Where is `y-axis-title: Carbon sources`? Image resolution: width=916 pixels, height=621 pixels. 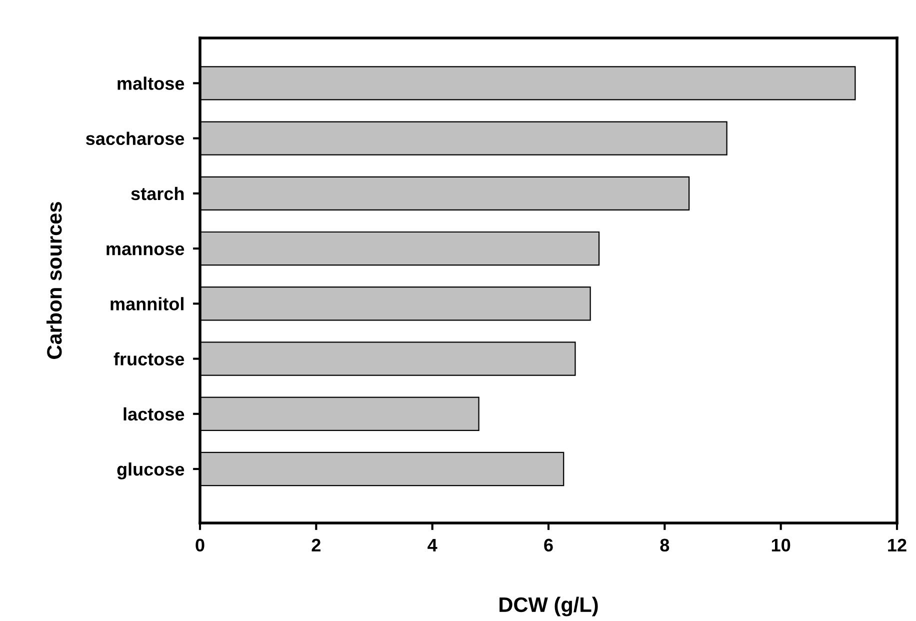 y-axis-title: Carbon sources is located at coordinates (54, 280).